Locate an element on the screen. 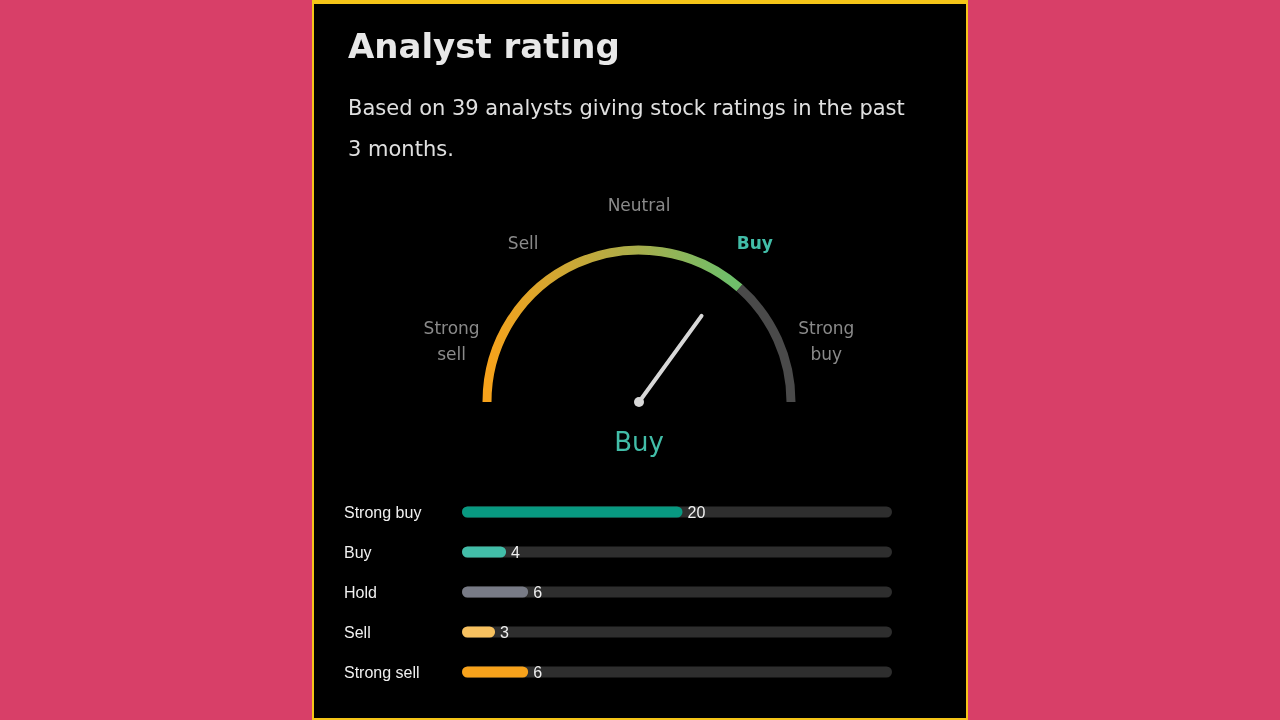 The image size is (1280, 720). data-label: 20 is located at coordinates (696, 512).